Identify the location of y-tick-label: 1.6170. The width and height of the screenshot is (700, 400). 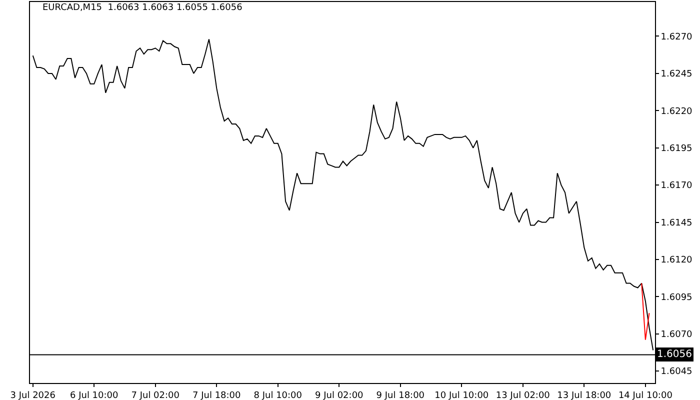
(676, 186).